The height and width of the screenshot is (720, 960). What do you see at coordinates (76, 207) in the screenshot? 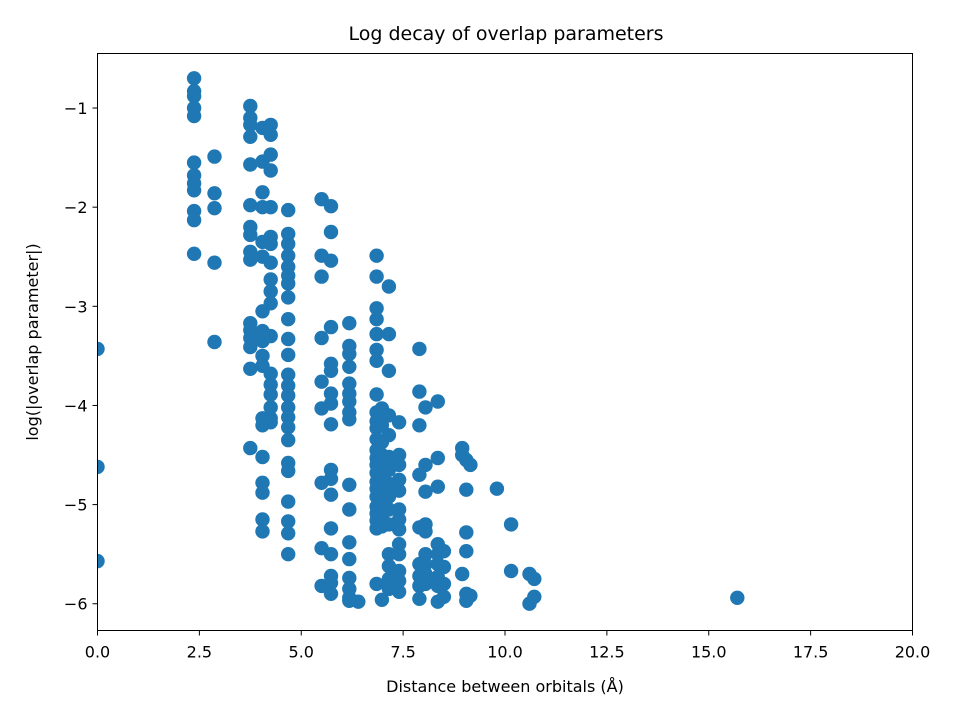
I see `y-tick-label: −2` at bounding box center [76, 207].